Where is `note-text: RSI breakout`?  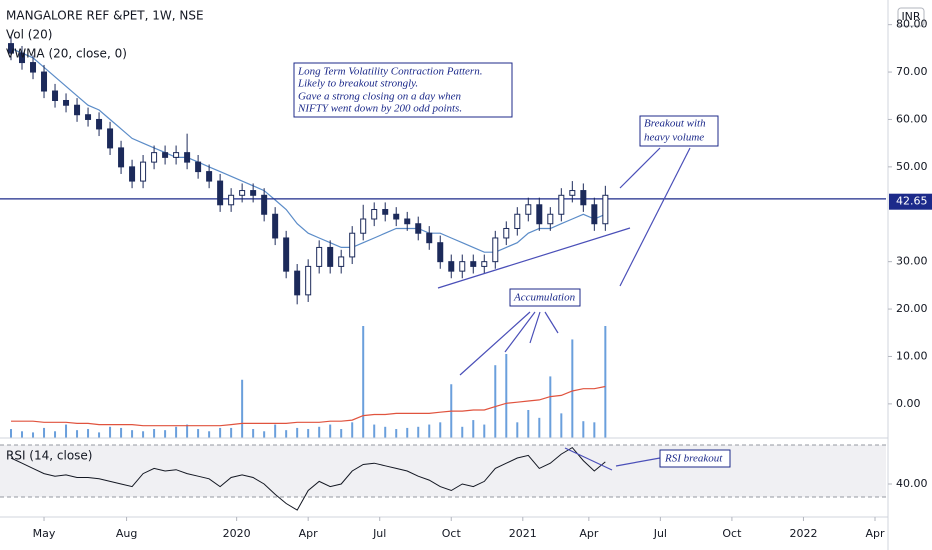 note-text: RSI breakout is located at coordinates (693, 459).